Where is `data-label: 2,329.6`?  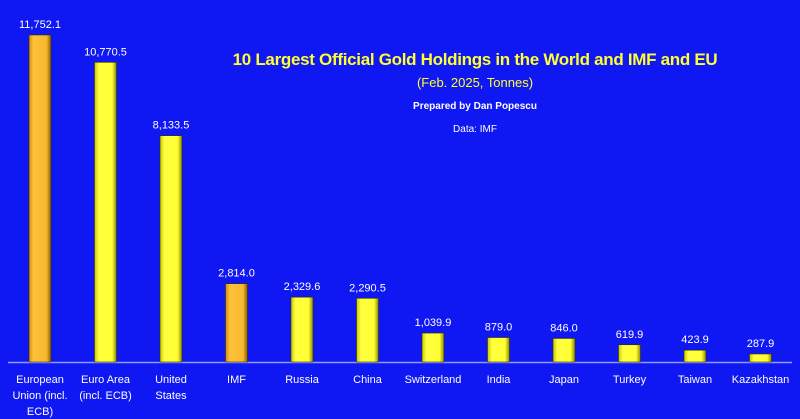
data-label: 2,329.6 is located at coordinates (302, 287).